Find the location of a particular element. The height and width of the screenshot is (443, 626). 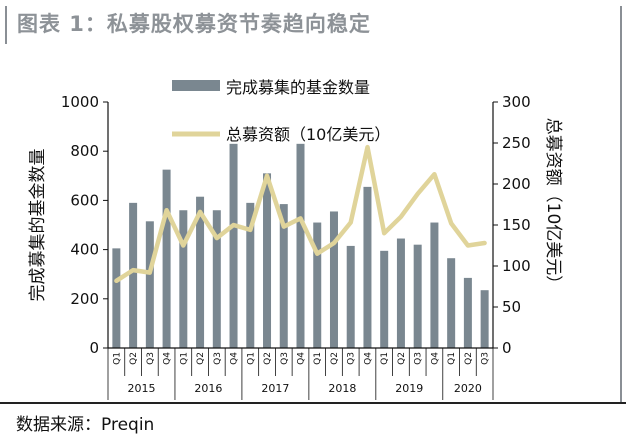

legend-label-bar: 完成募集的基金数量 is located at coordinates (298, 87).